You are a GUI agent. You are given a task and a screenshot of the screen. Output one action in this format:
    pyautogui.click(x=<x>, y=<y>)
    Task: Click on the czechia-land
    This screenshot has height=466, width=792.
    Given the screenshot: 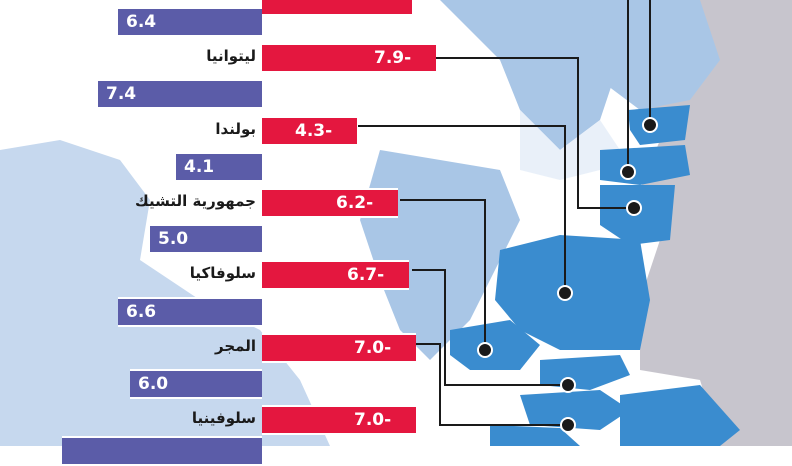 What is the action you would take?
    pyautogui.click(x=495, y=345)
    